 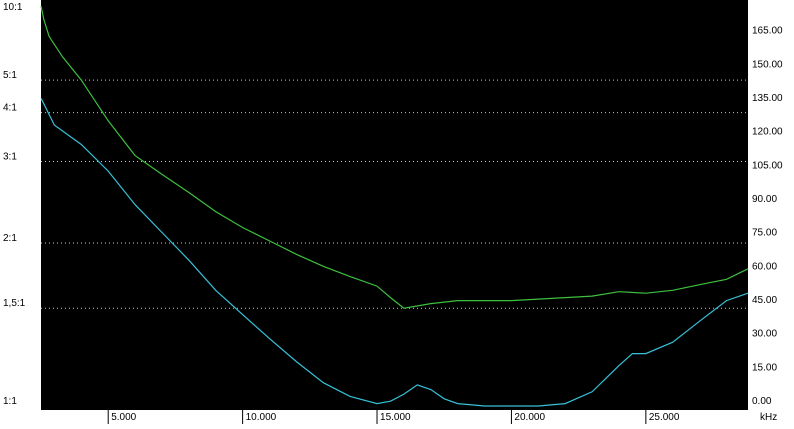 What do you see at coordinates (664, 417) in the screenshot?
I see `x-tick-label: 25.000` at bounding box center [664, 417].